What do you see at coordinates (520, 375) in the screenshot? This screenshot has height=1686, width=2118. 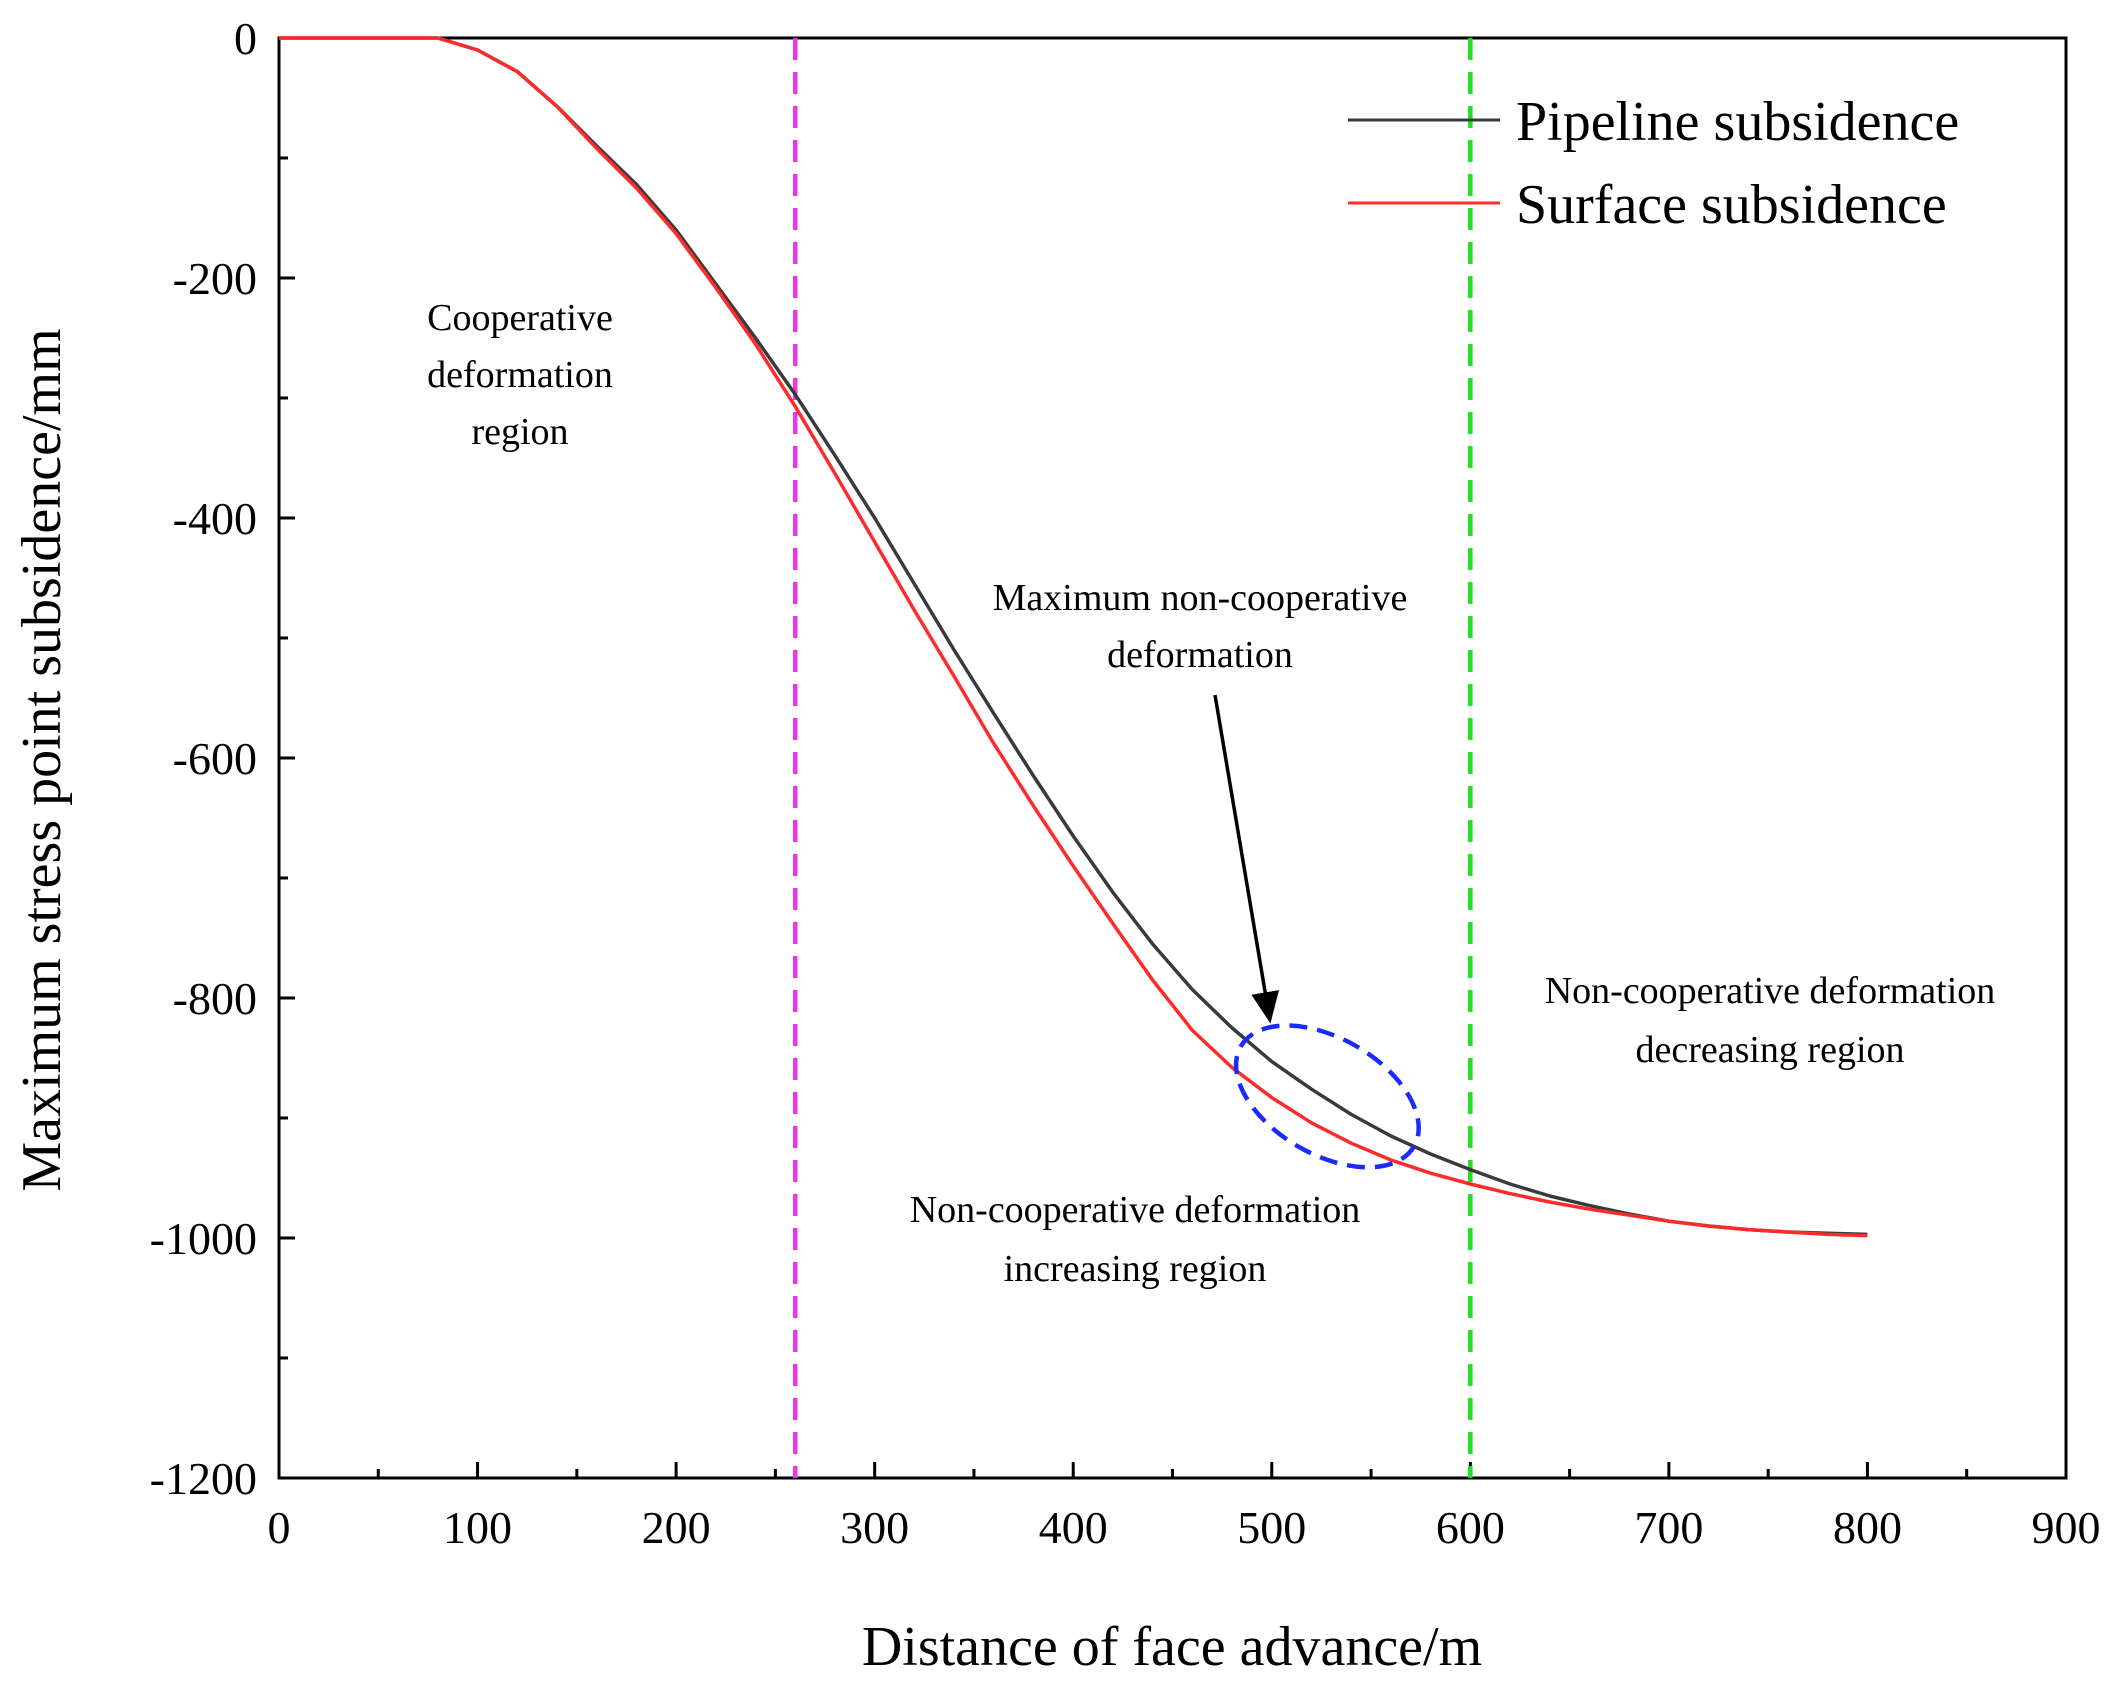 I see `annotation-cooperative-line2: deformation` at bounding box center [520, 375].